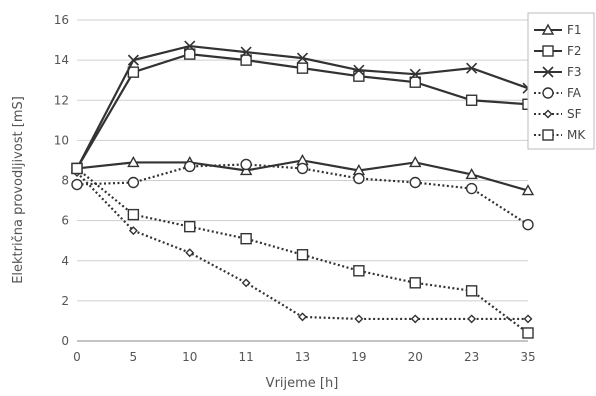  I want to click on series-line-fa, so click(302, 194).